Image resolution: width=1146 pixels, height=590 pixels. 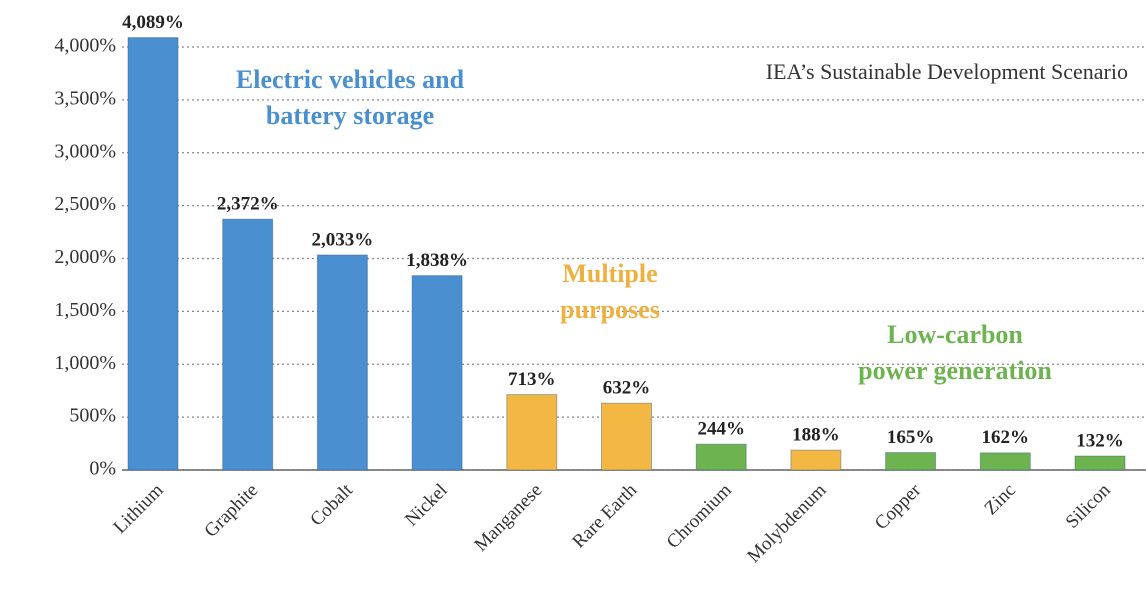 I want to click on value-label: 162%, so click(x=1006, y=437).